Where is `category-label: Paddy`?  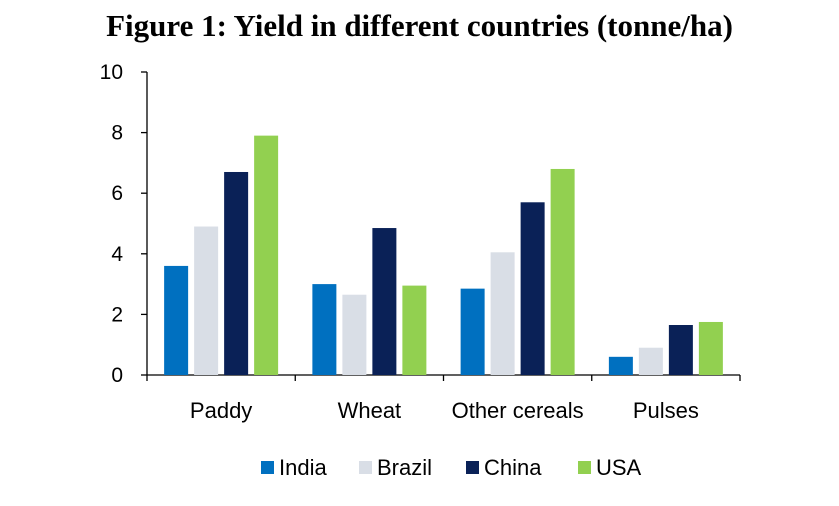 category-label: Paddy is located at coordinates (221, 410).